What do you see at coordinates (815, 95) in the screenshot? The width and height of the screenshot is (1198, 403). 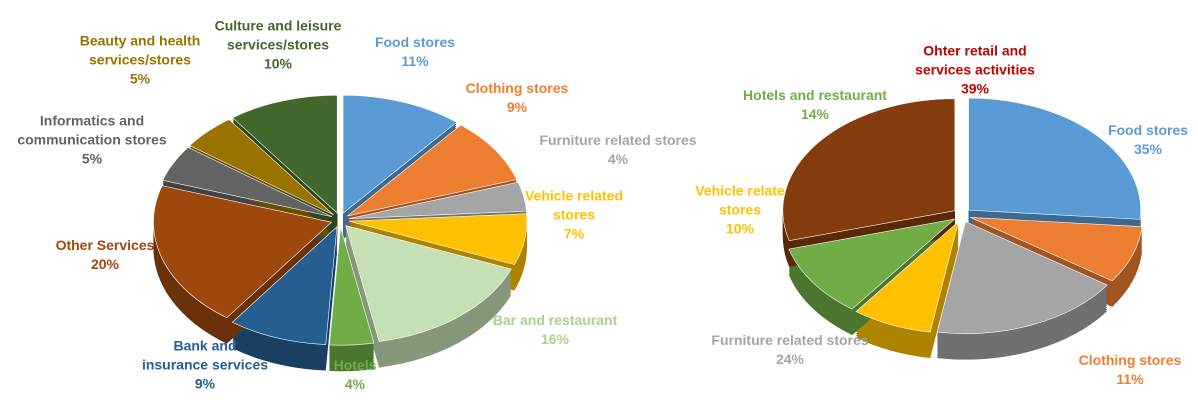 I see `category-label: Hotels and restaurant` at bounding box center [815, 95].